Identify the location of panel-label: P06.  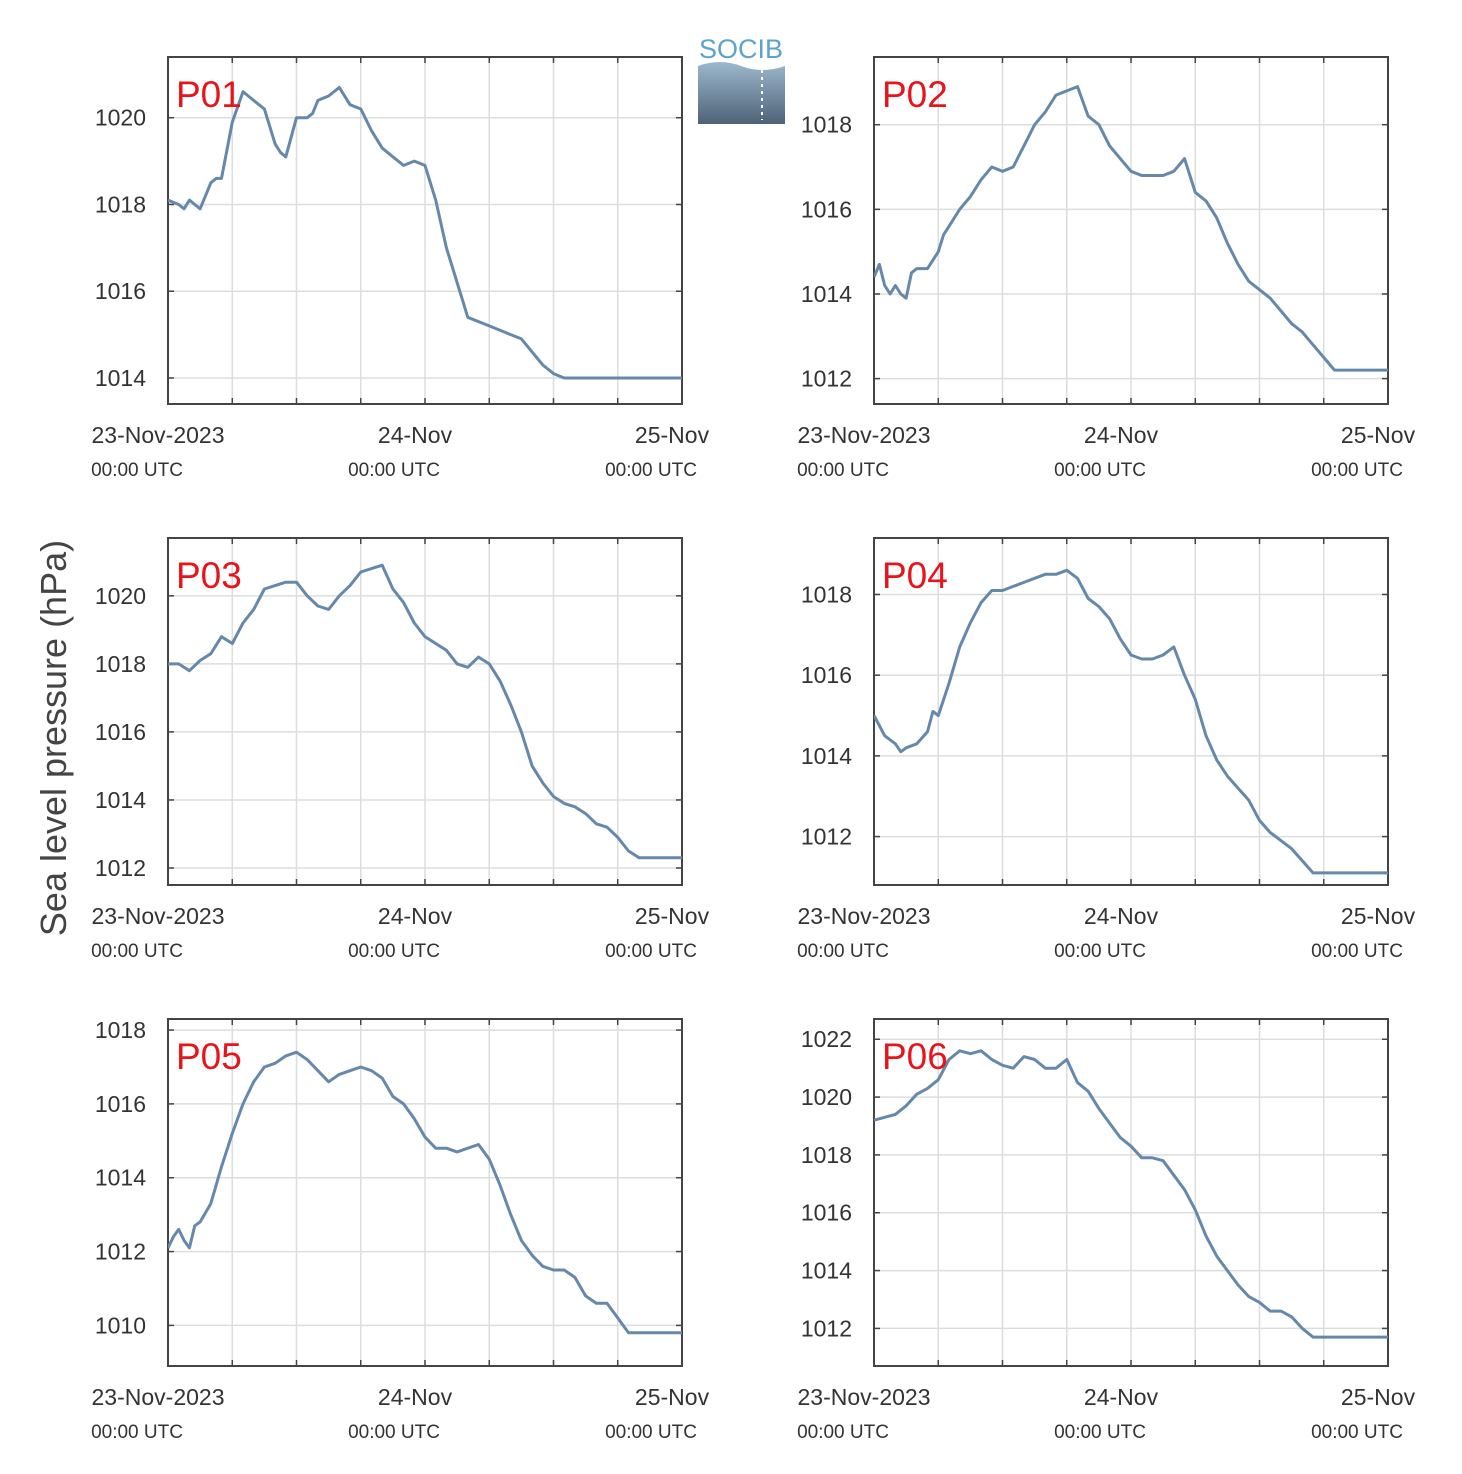
(915, 1056).